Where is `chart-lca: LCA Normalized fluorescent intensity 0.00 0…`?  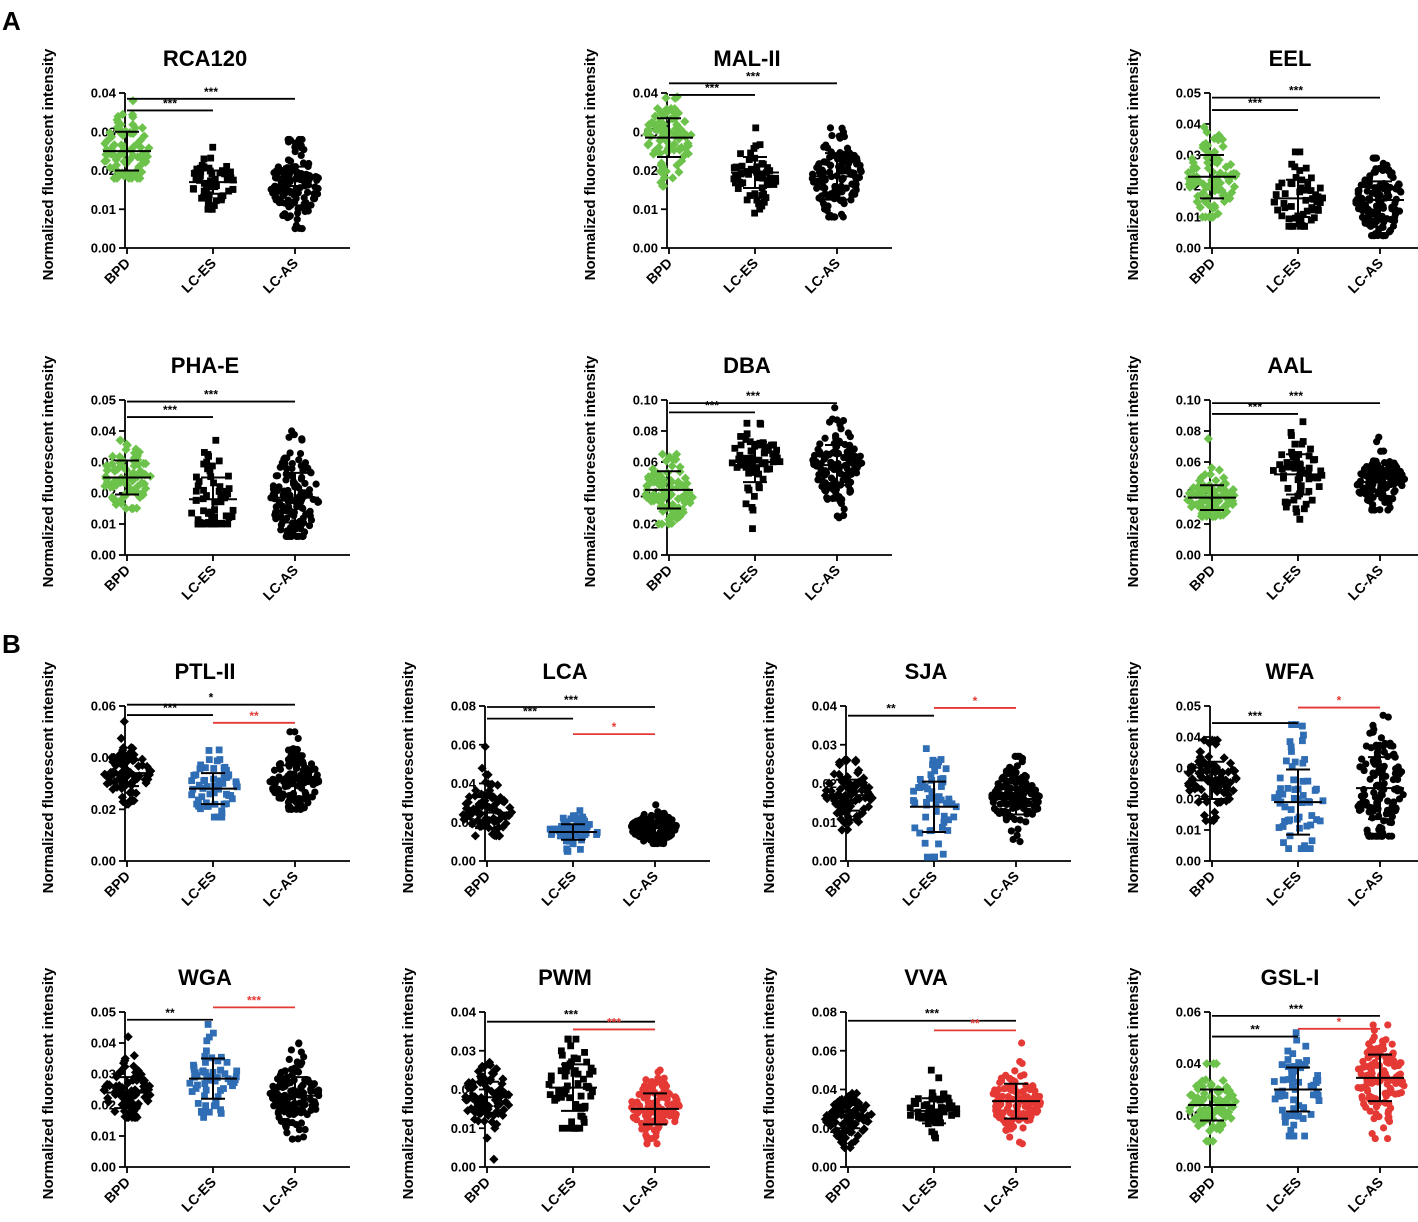
chart-lca: LCA Normalized fluorescent intensity 0.00 0… is located at coordinates (555, 784).